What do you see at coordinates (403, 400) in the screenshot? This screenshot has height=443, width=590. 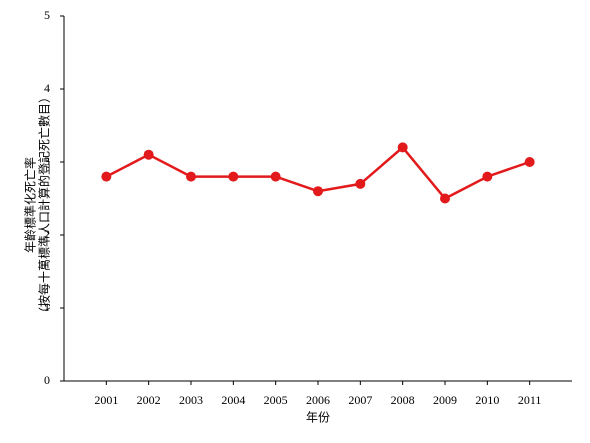 I see `x-tick-label: 2008` at bounding box center [403, 400].